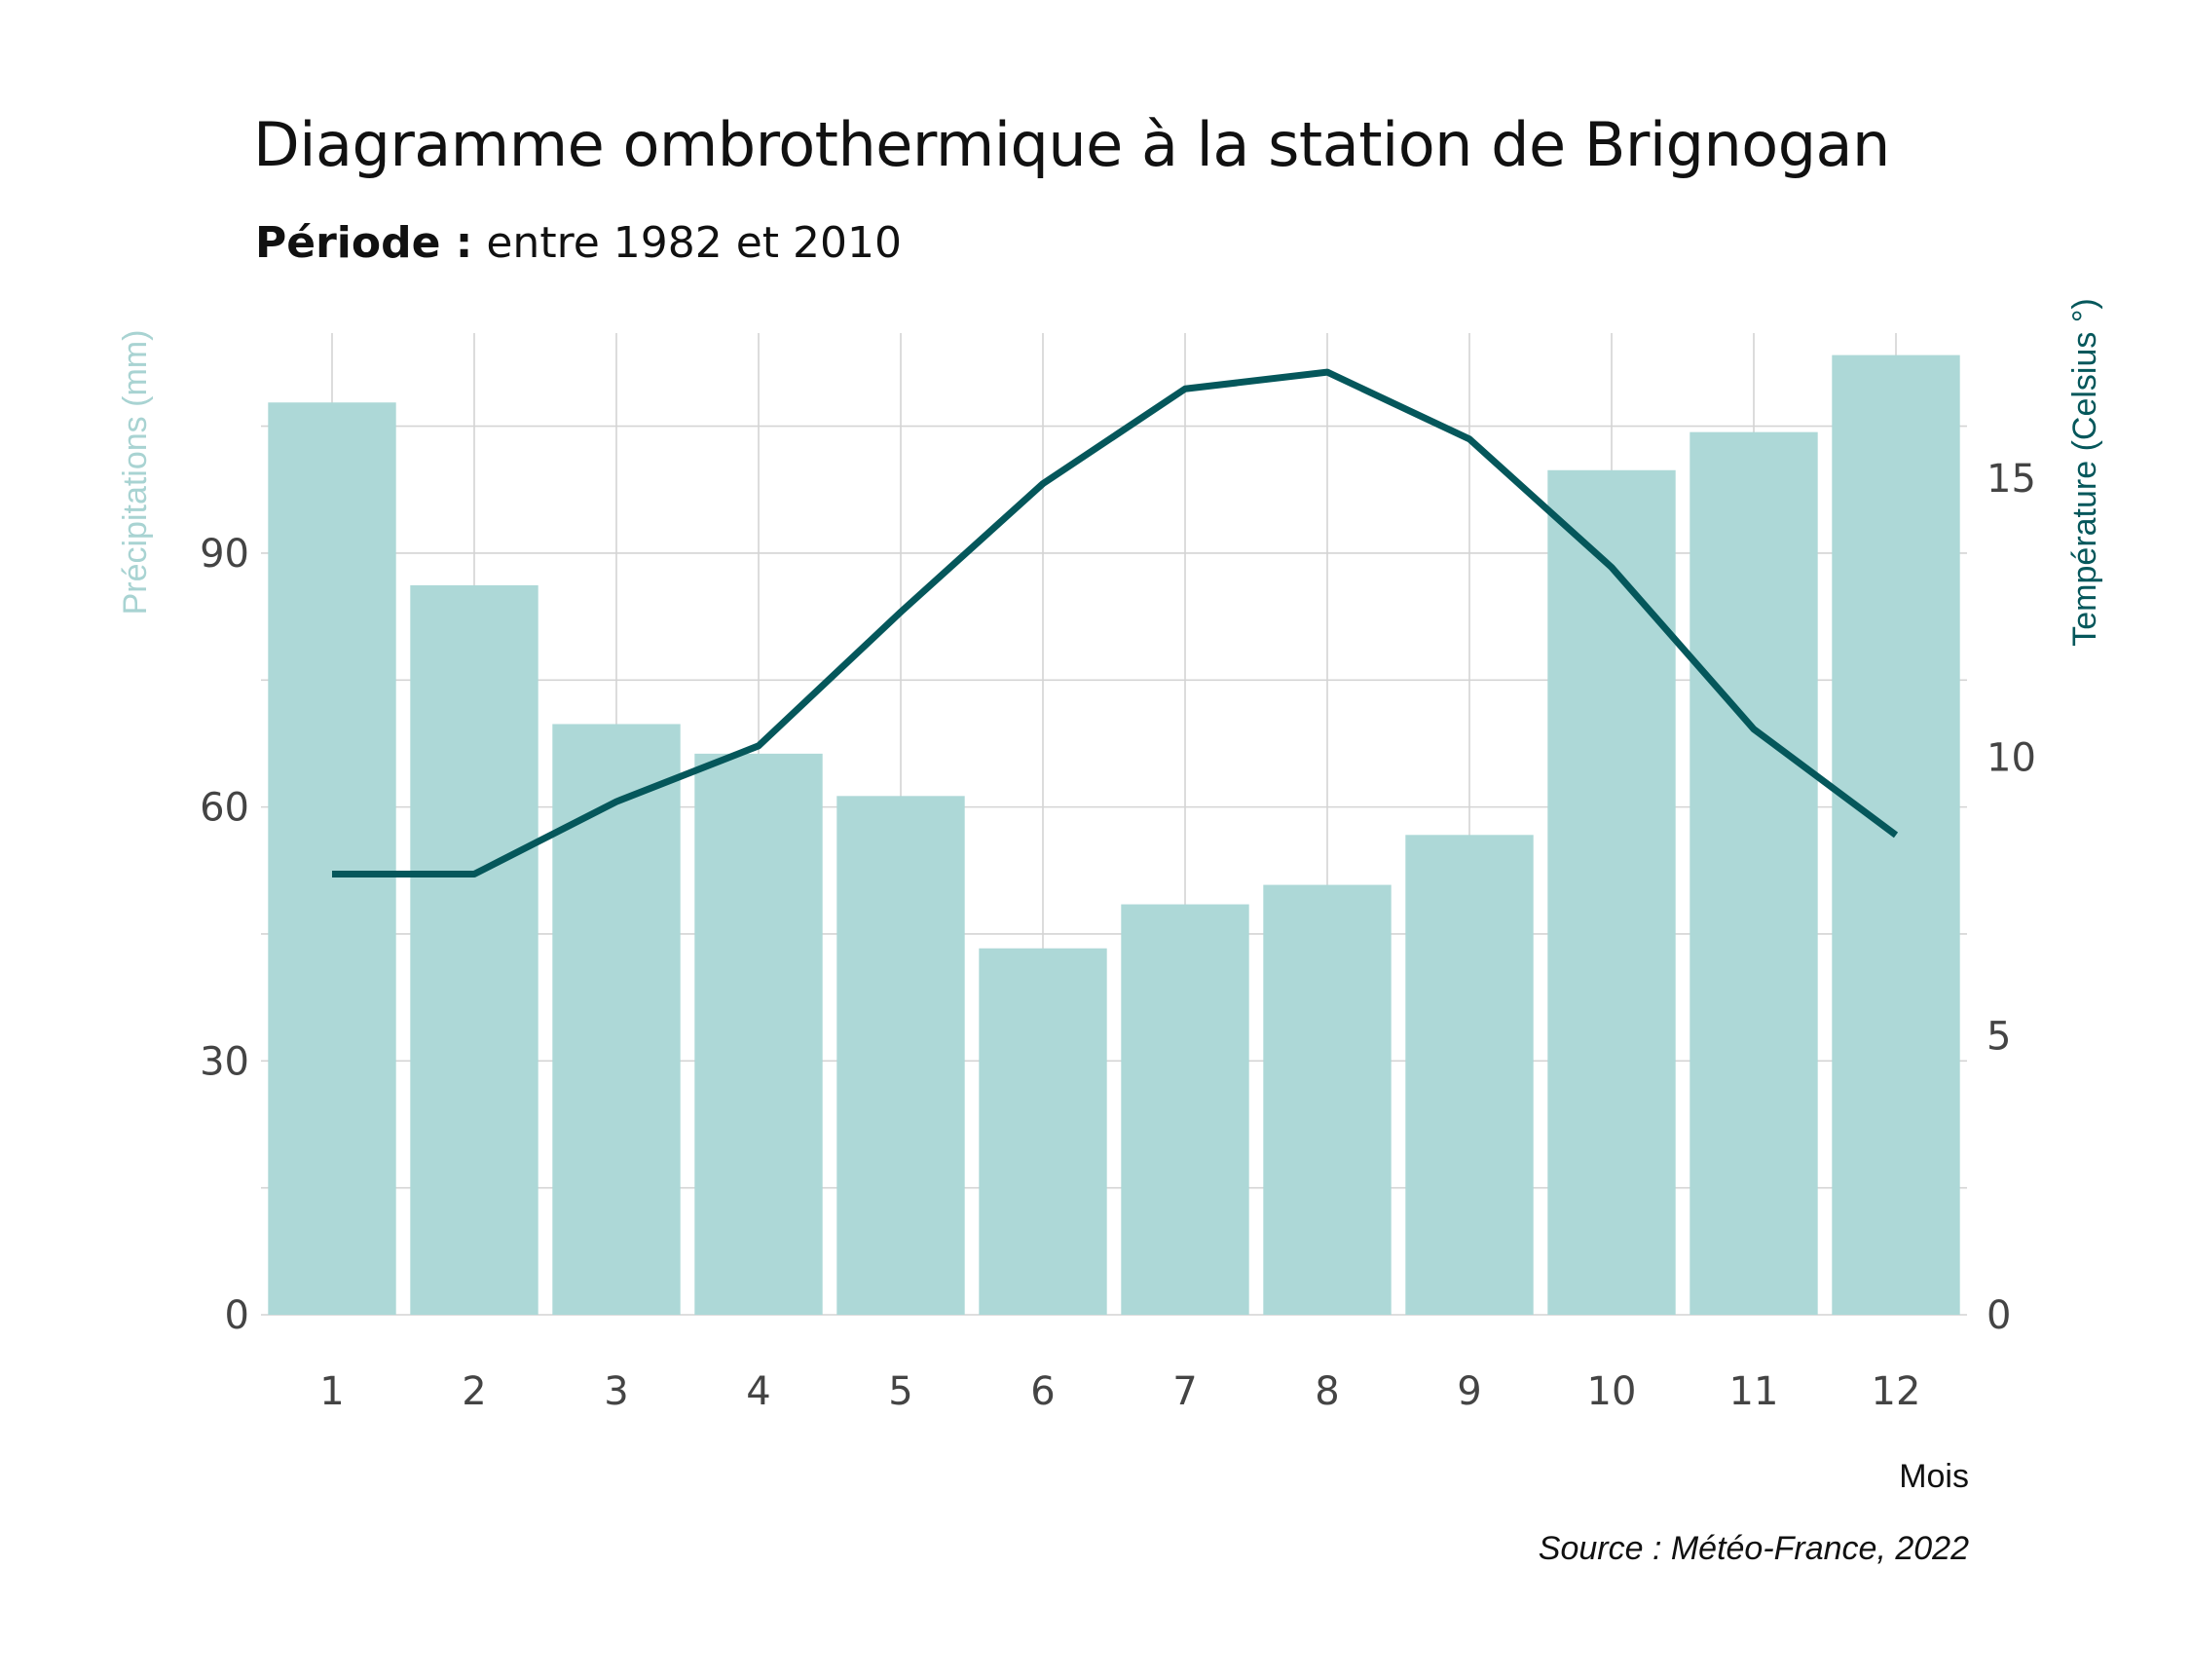 The width and height of the screenshot is (2191, 1680). I want to click on y-axis-title-left: Précipitations (mm), so click(135, 473).